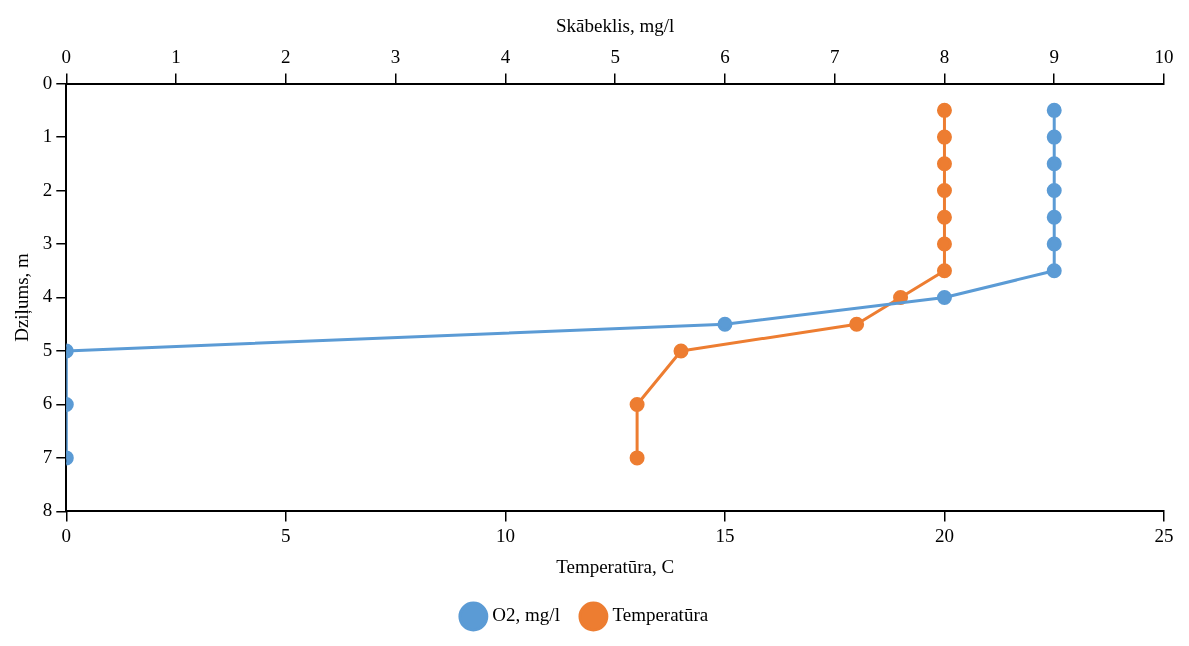  Describe the element at coordinates (526, 615) in the screenshot. I see `legend-label: O2, mg/l` at that location.